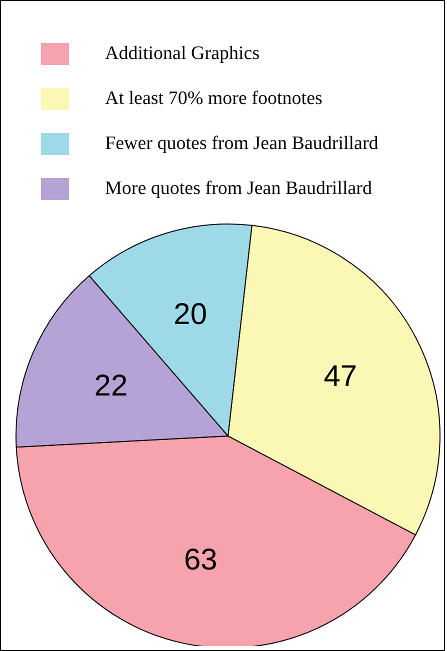 The width and height of the screenshot is (447, 651). What do you see at coordinates (341, 377) in the screenshot?
I see `data-label: 47` at bounding box center [341, 377].